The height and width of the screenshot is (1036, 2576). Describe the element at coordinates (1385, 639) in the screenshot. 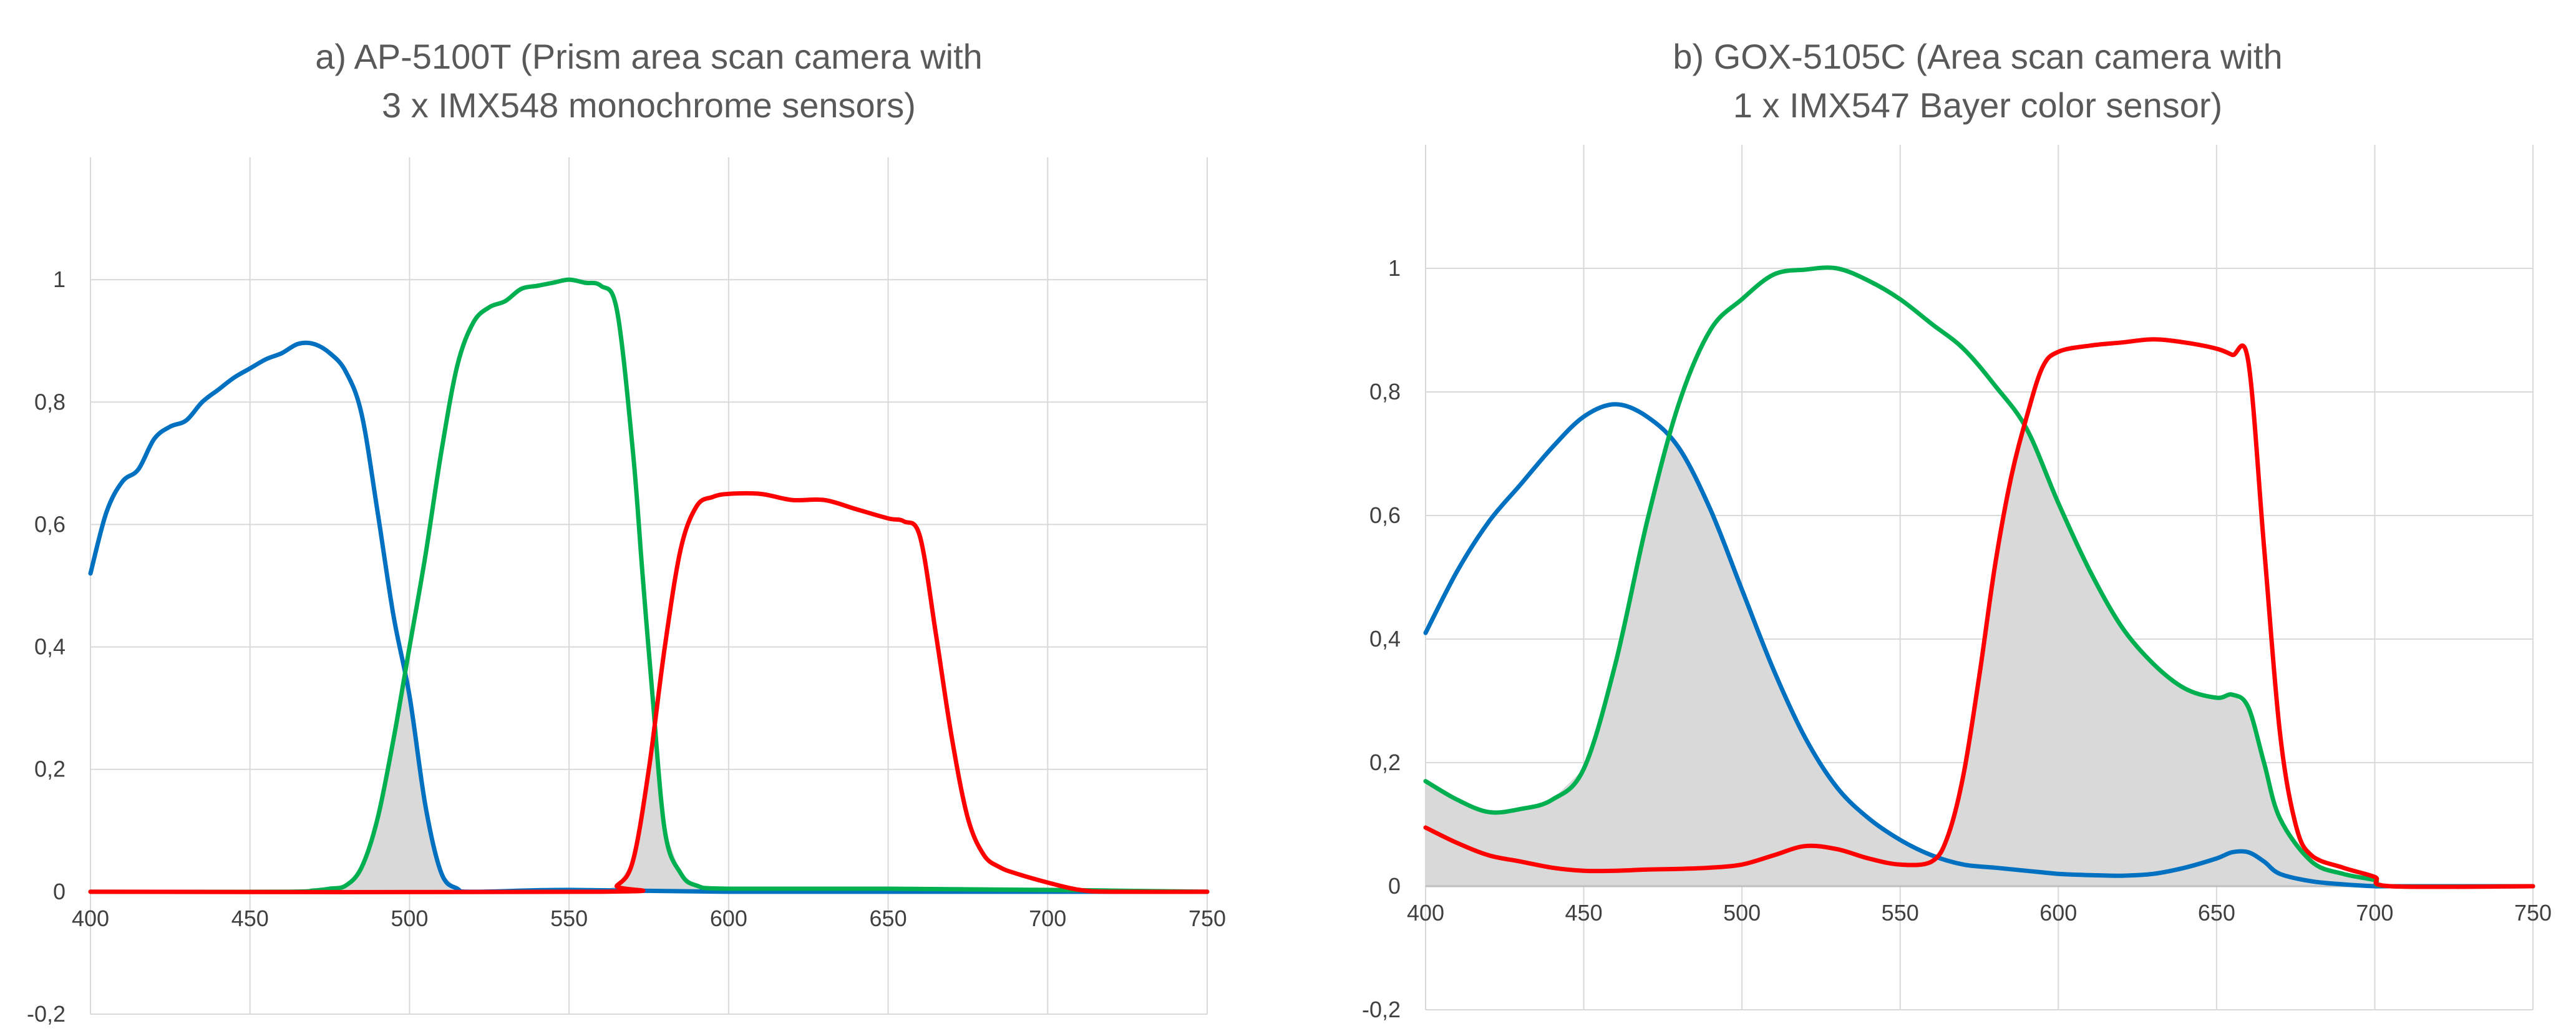

I see `chart-b-ytick-label: 0,4` at that location.